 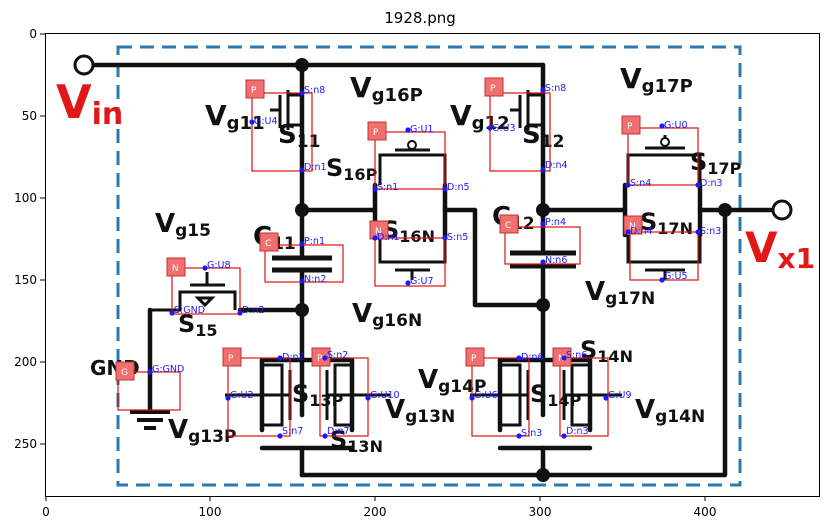 What do you see at coordinates (292, 431) in the screenshot?
I see `pin-label: S:n7` at bounding box center [292, 431].